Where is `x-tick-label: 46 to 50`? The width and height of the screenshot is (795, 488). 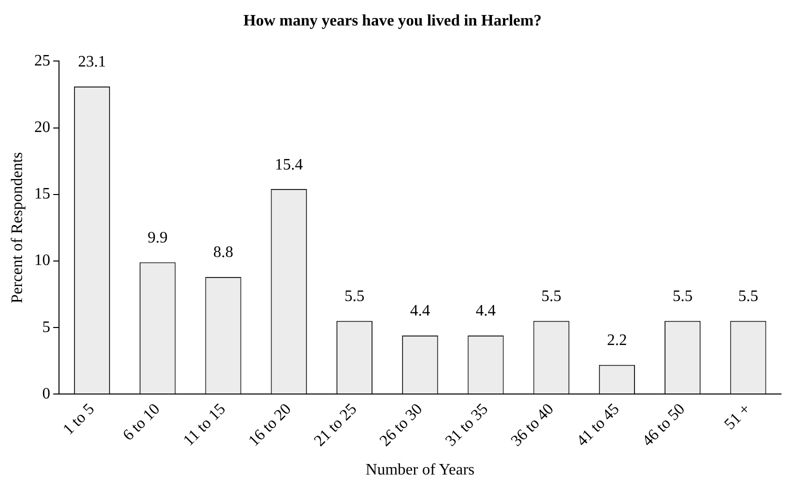
x-tick-label: 46 to 50 is located at coordinates (663, 425).